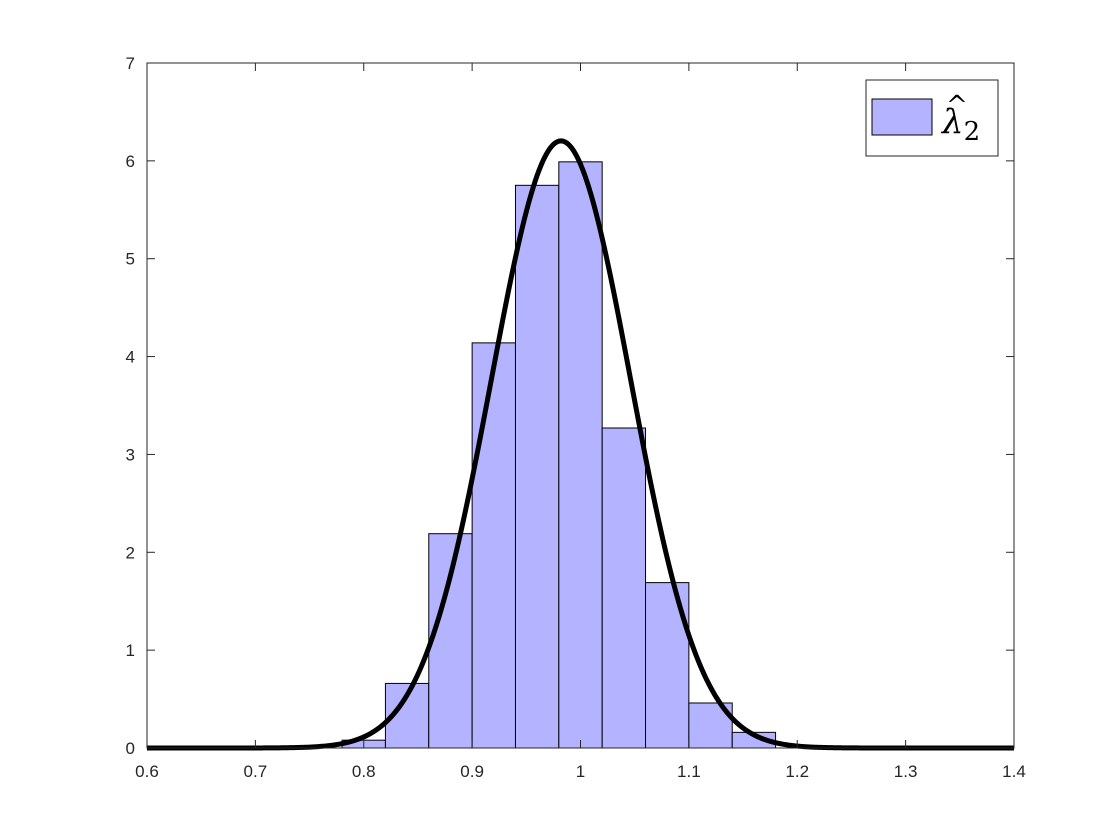 This screenshot has width=1120, height=840. I want to click on legend-symbol: λ, so click(952, 122).